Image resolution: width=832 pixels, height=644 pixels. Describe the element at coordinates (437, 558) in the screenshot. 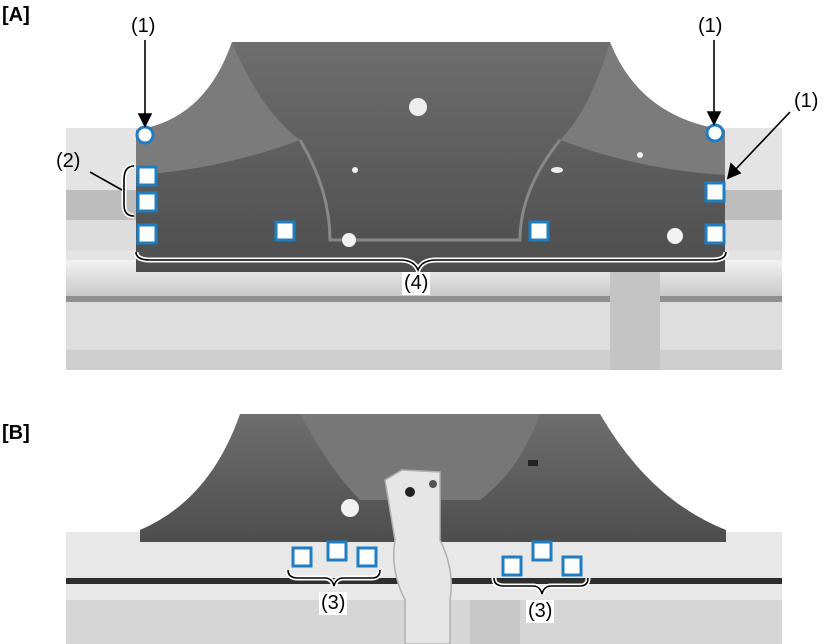

I see `panel-b-markers` at that location.